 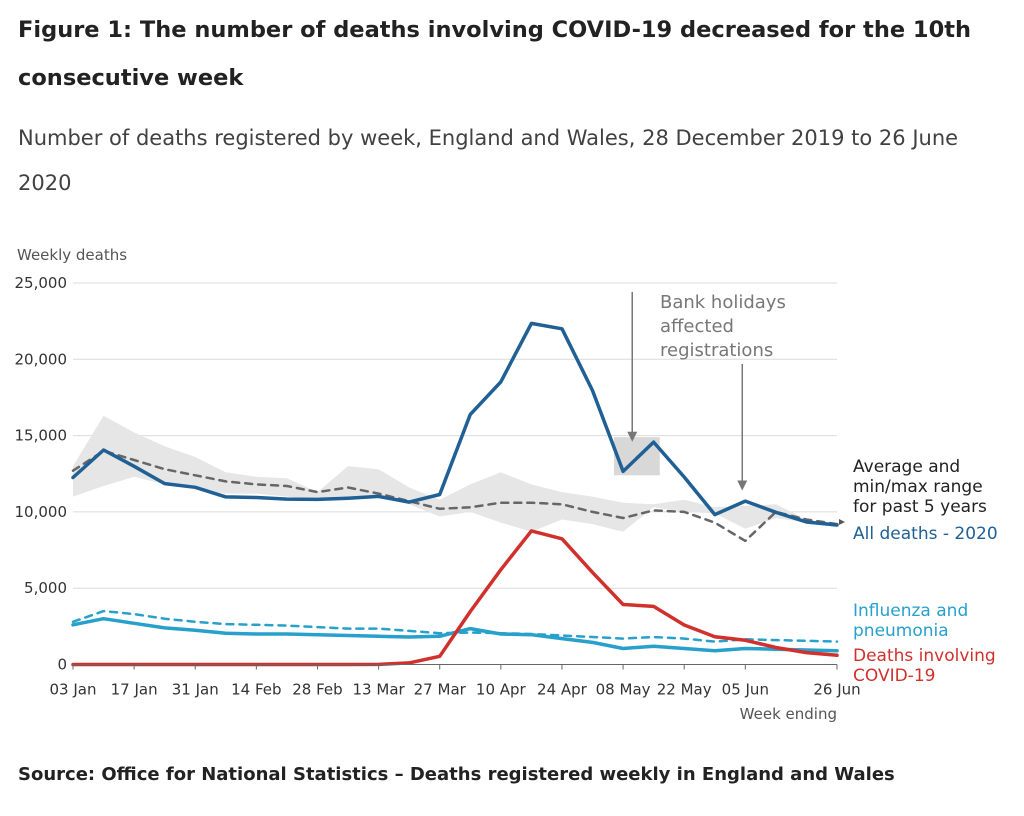 I want to click on average-range-label: for past 5 years, so click(x=920, y=507).